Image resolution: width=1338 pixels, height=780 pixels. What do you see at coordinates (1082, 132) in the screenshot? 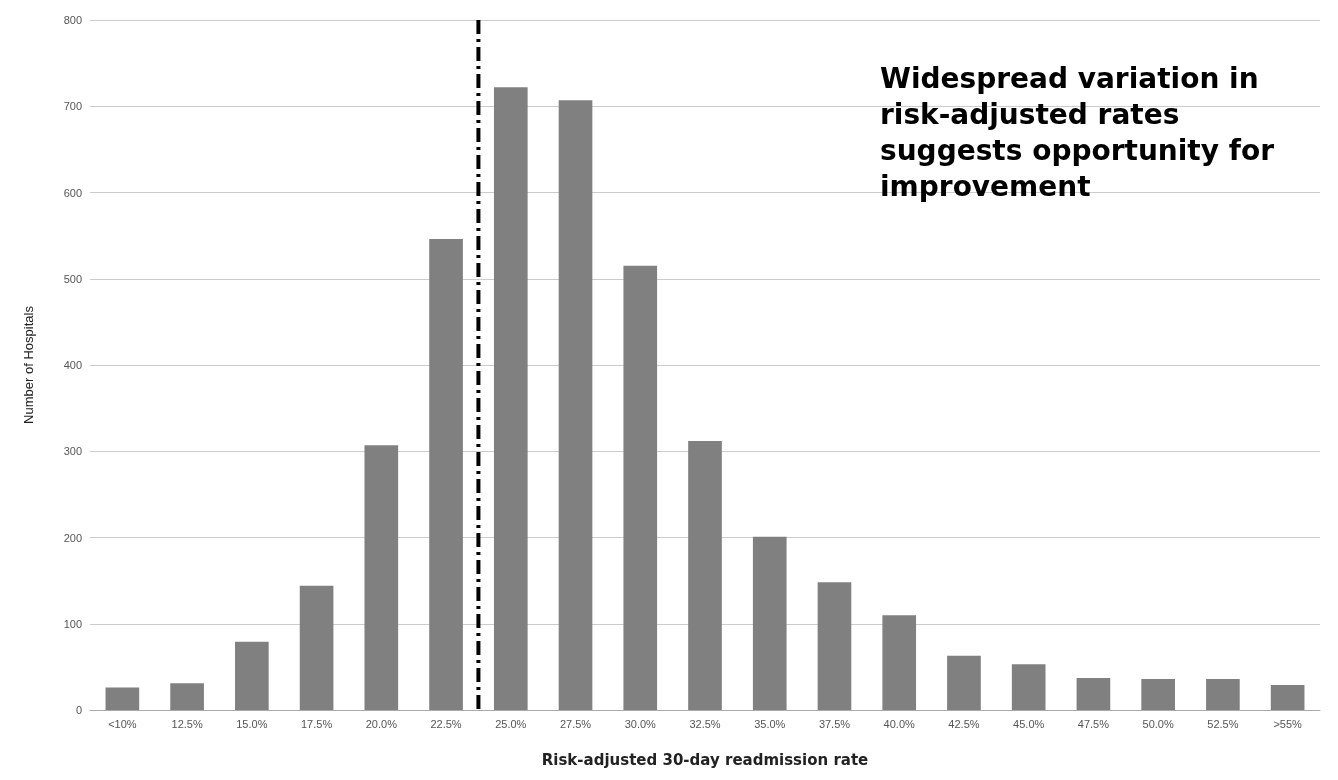
I see `annotation: Widespread variation in risk-adjusted rates suggests opportunity for improvement` at bounding box center [1082, 132].